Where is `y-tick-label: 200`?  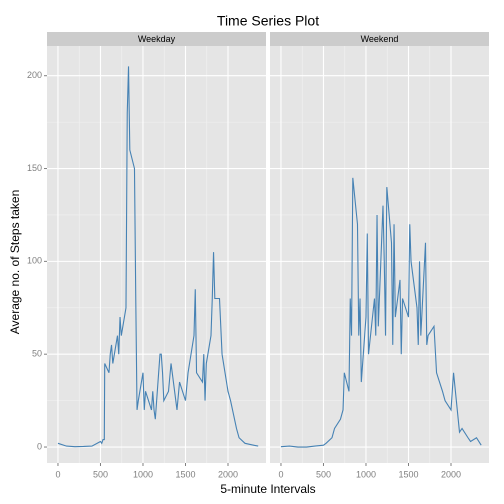 y-tick-label: 200 is located at coordinates (34, 75).